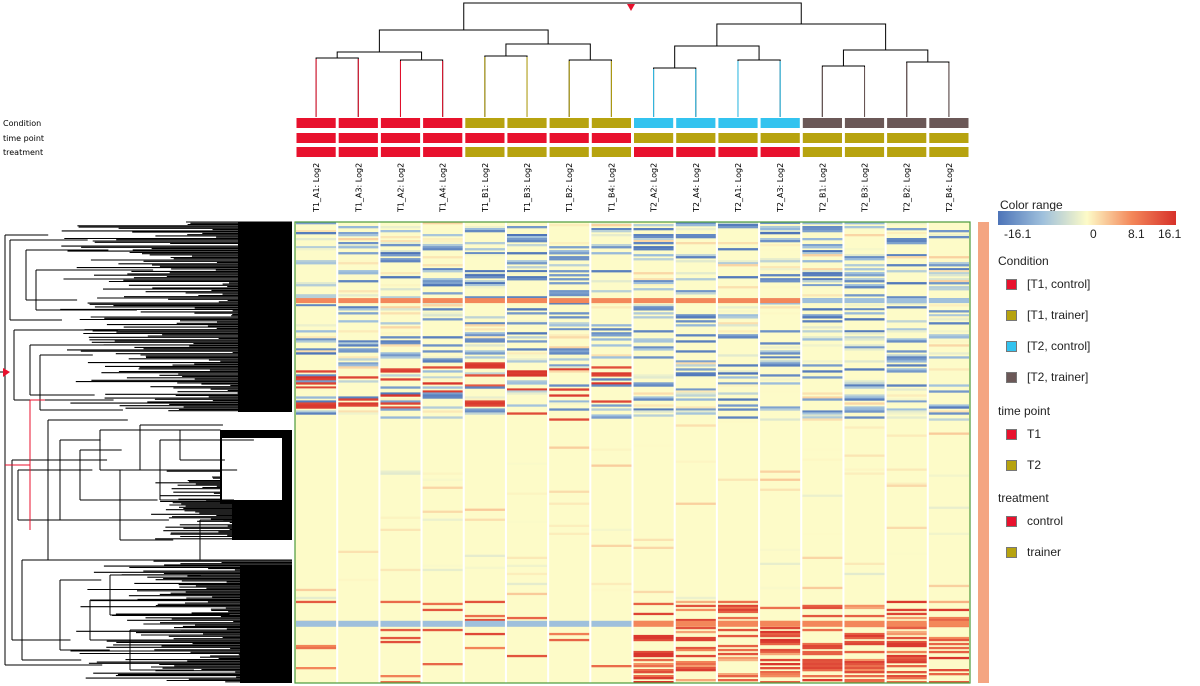  What do you see at coordinates (1058, 315) in the screenshot?
I see `legend-label: [T1, trainer]` at bounding box center [1058, 315].